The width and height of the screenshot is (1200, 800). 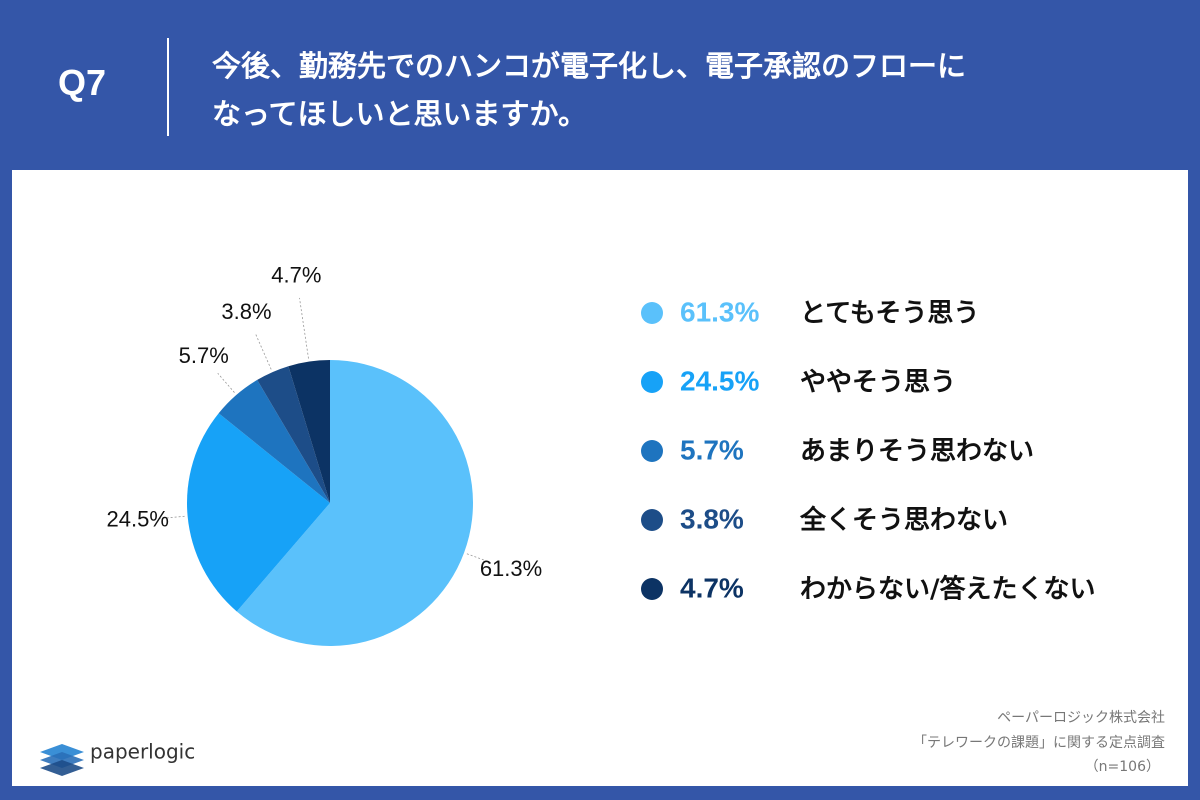 What do you see at coordinates (138, 518) in the screenshot?
I see `slice-label: 24.5%` at bounding box center [138, 518].